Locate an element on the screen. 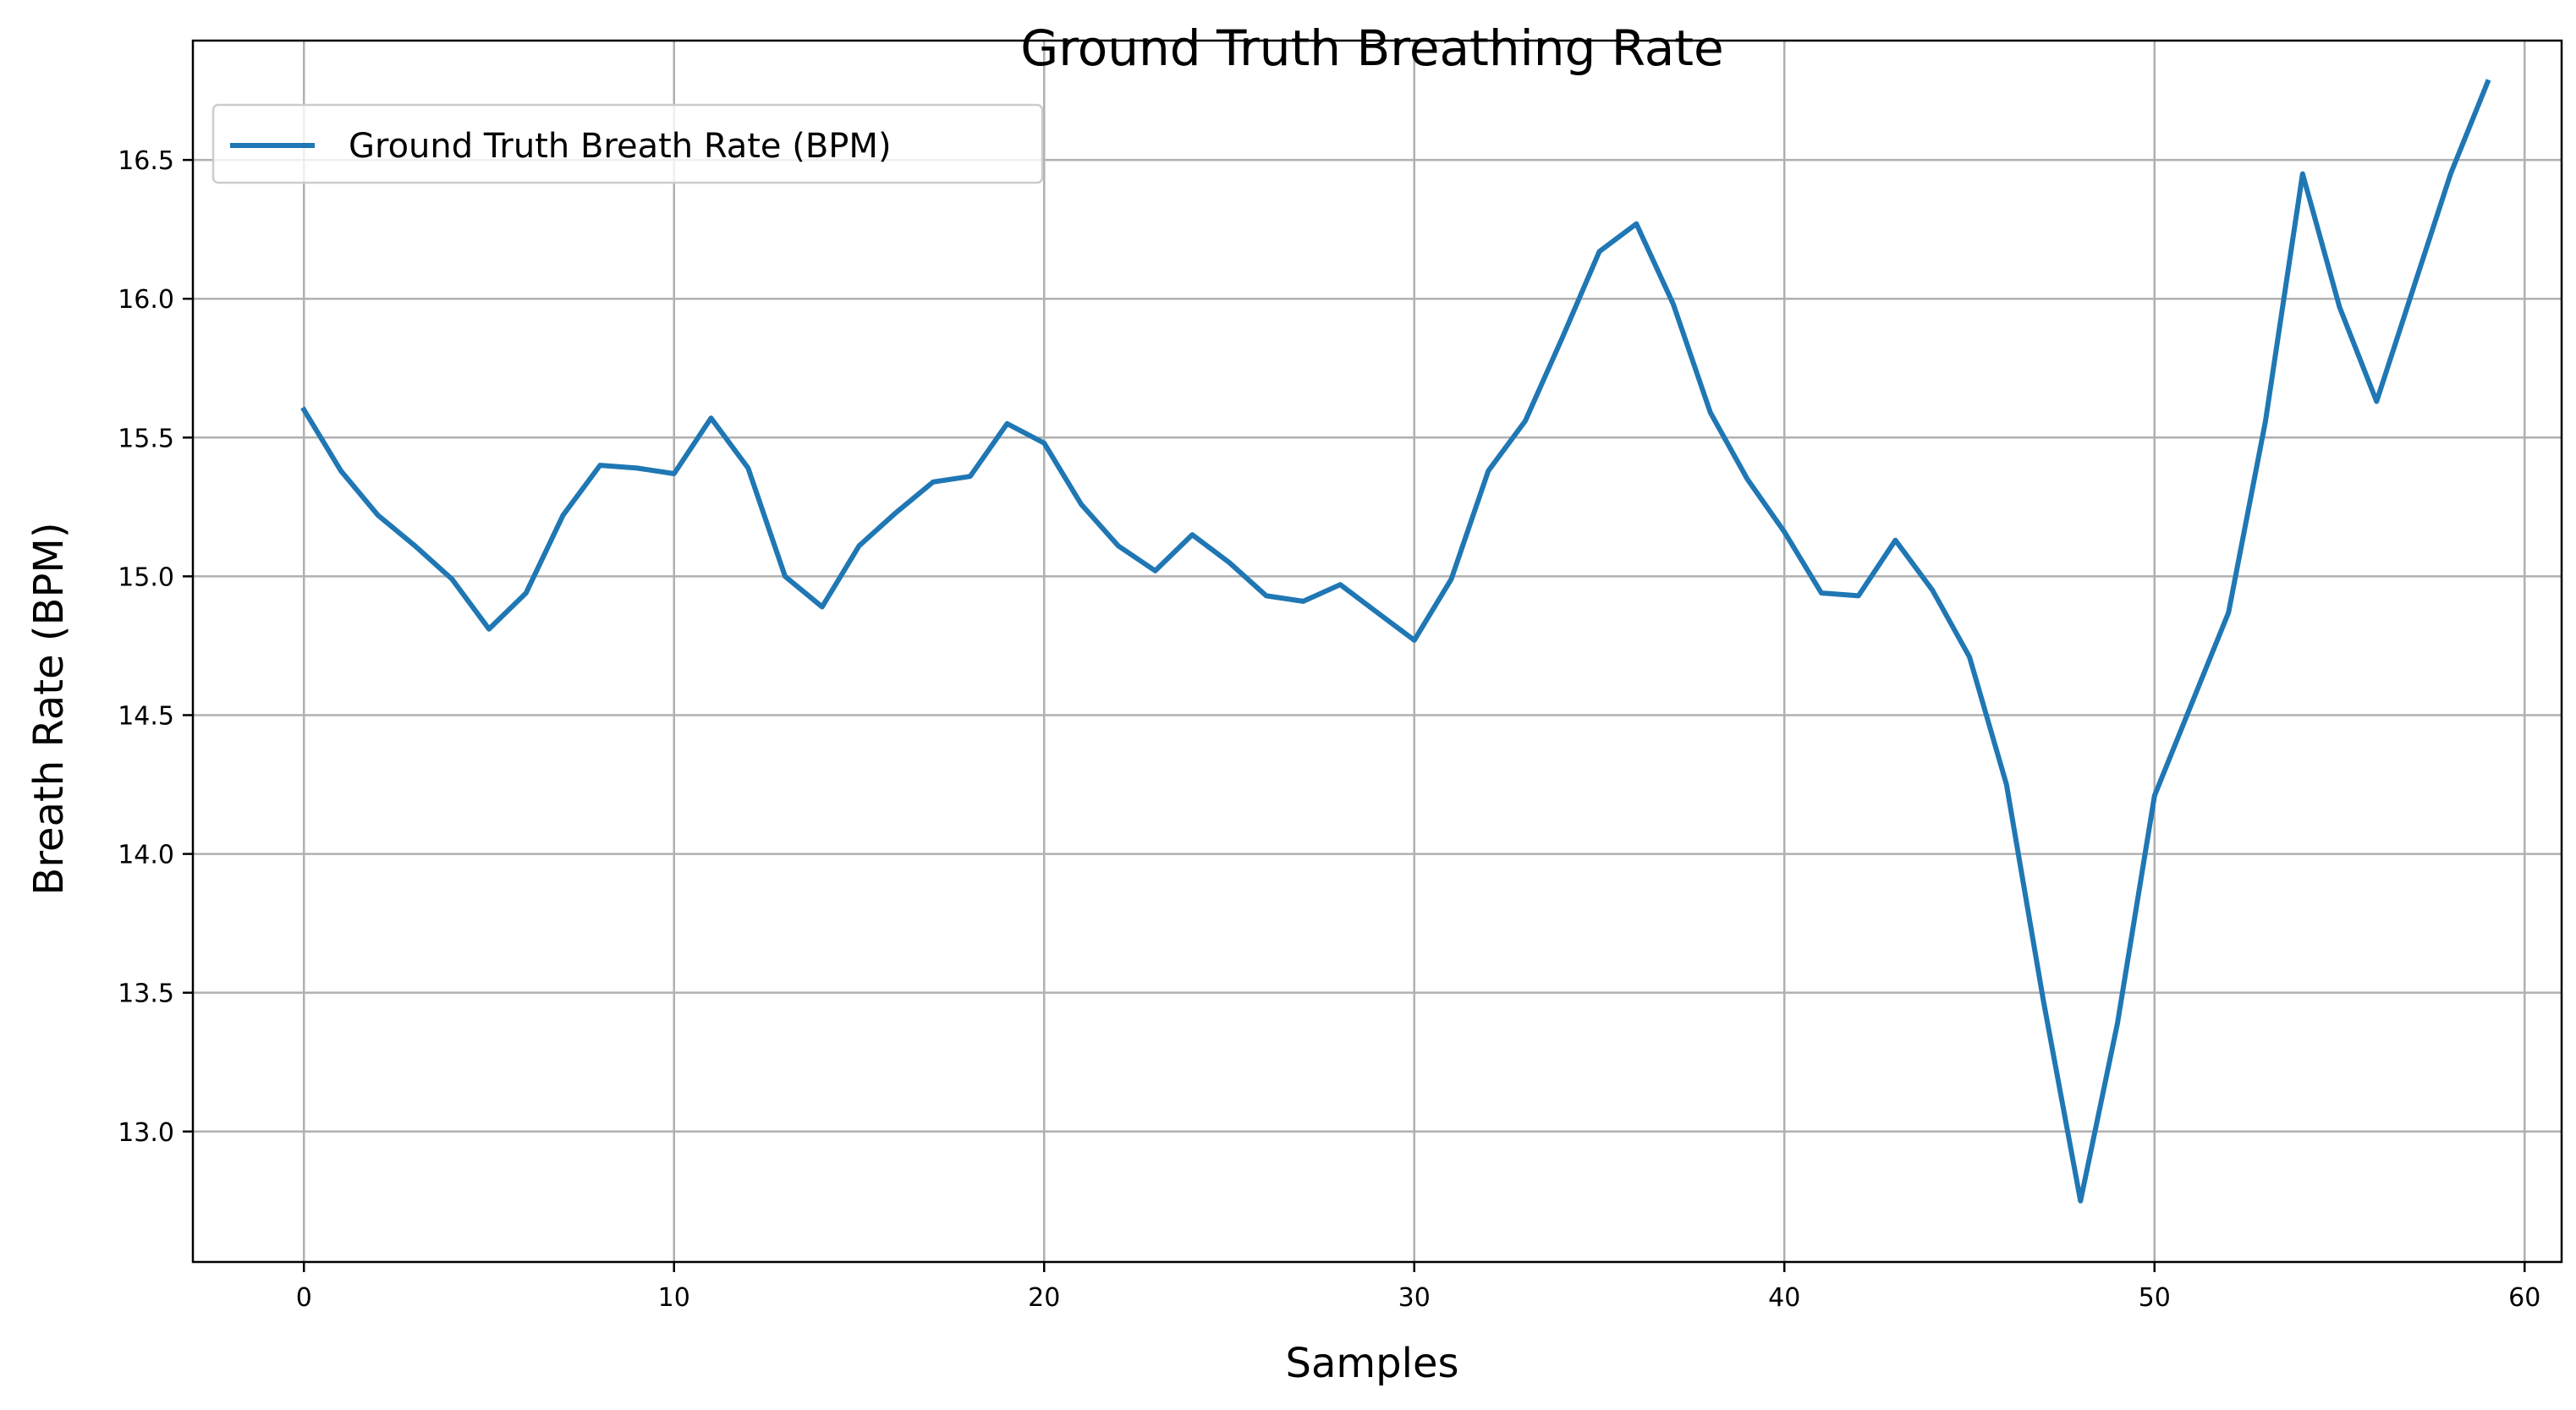 Image resolution: width=2576 pixels, height=1410 pixels. x-tick-label: 60 is located at coordinates (2524, 1298).